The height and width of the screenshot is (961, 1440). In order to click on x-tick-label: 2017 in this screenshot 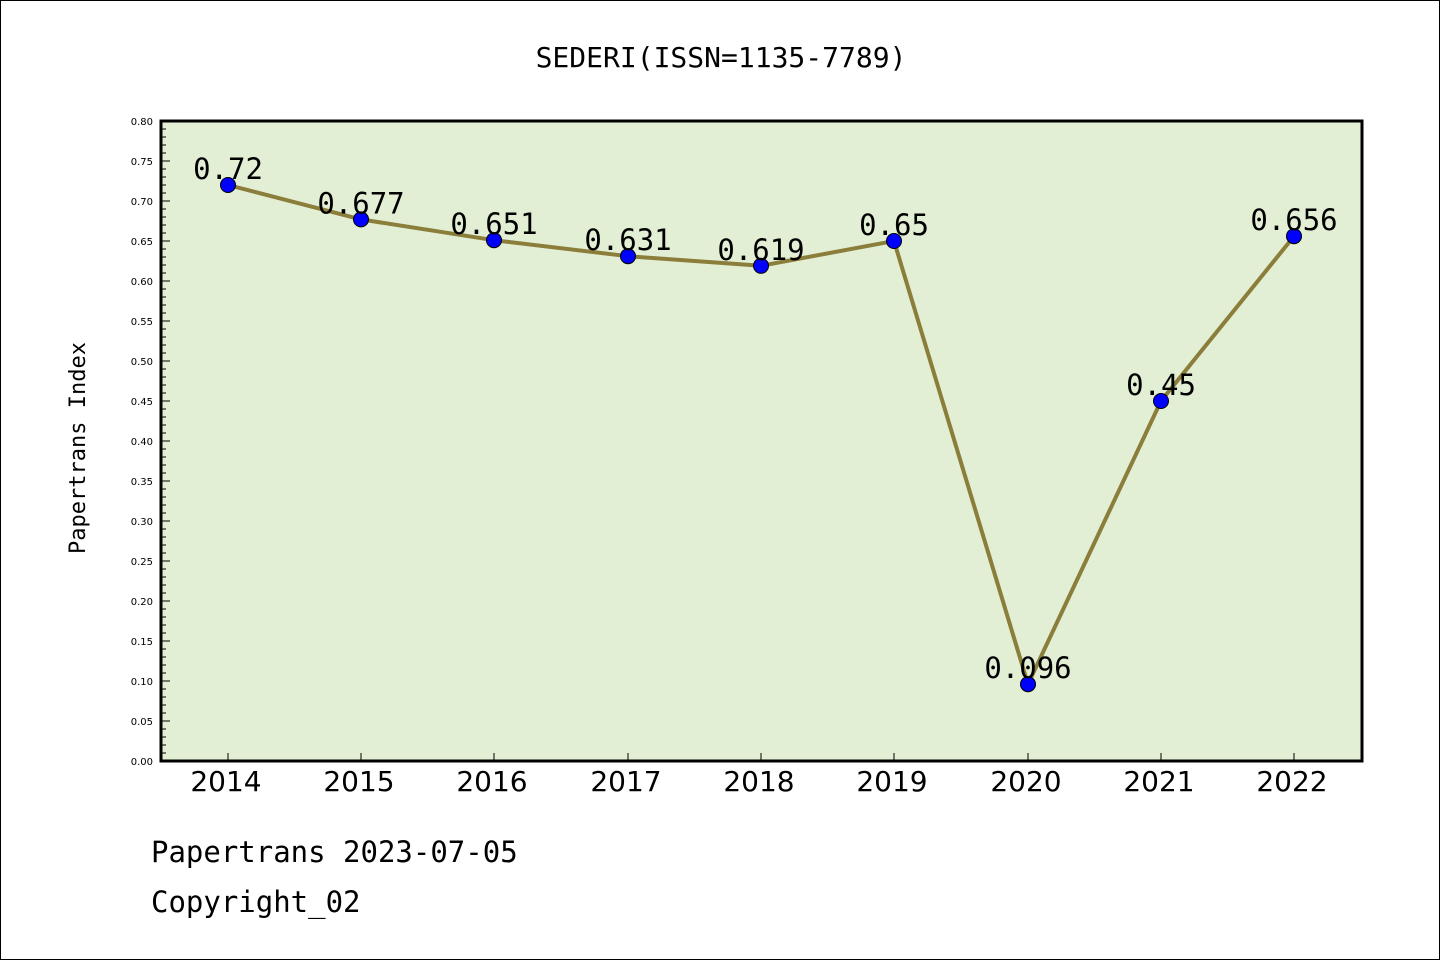, I will do `click(625, 781)`.